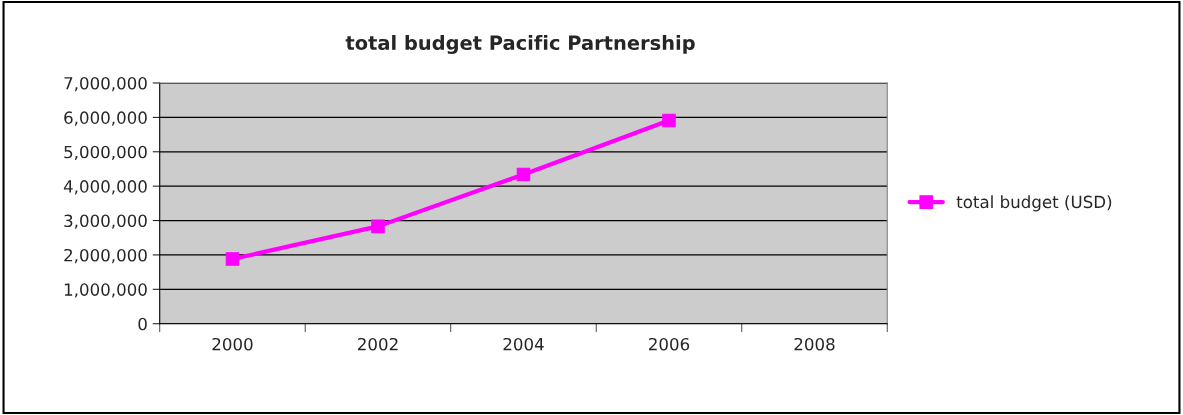 This screenshot has height=415, width=1183. What do you see at coordinates (105, 256) in the screenshot?
I see `y-tick-label: 2,000,000` at bounding box center [105, 256].